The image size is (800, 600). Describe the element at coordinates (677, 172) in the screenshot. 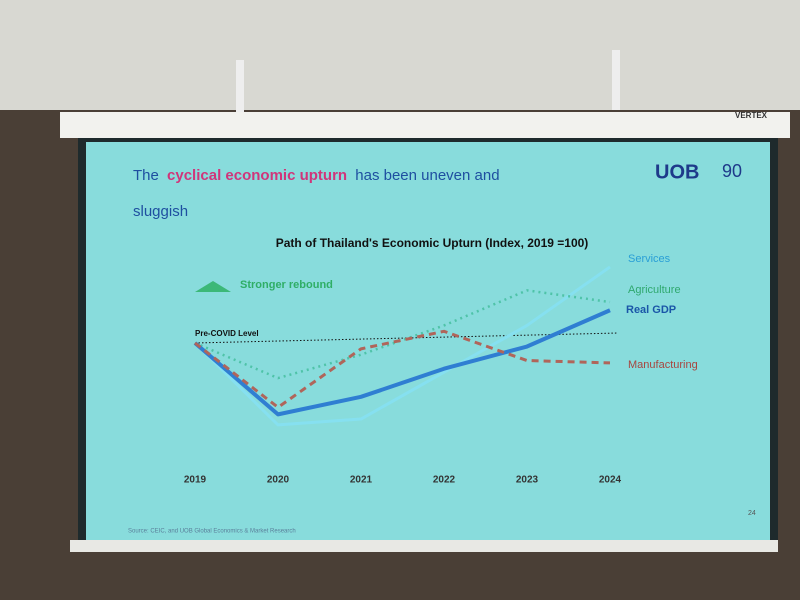

I see `logo: UOB` at that location.